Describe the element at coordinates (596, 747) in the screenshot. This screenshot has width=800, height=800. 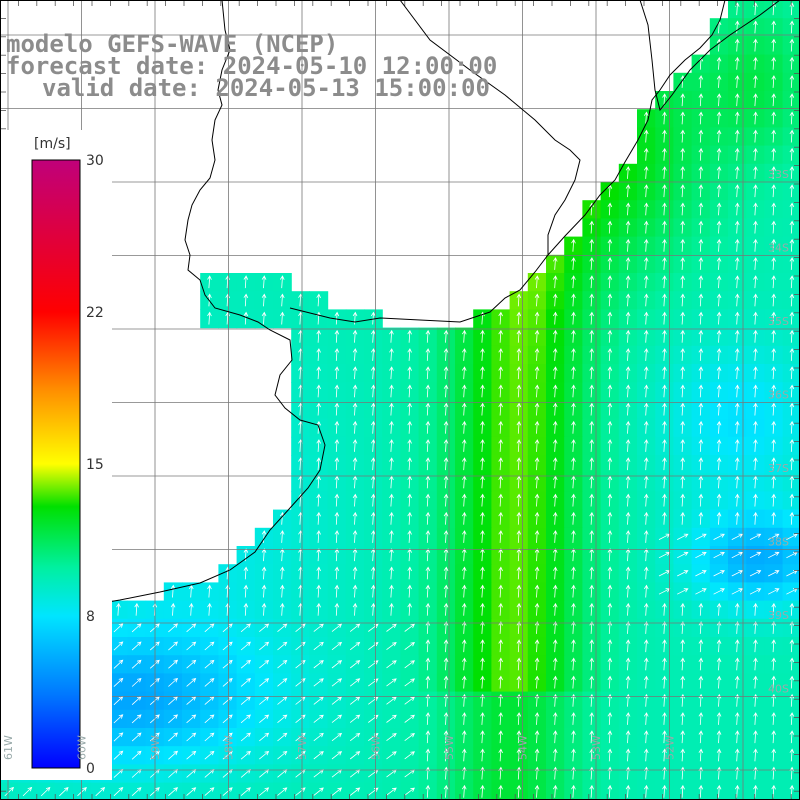
I see `longitude-label: 53W` at that location.